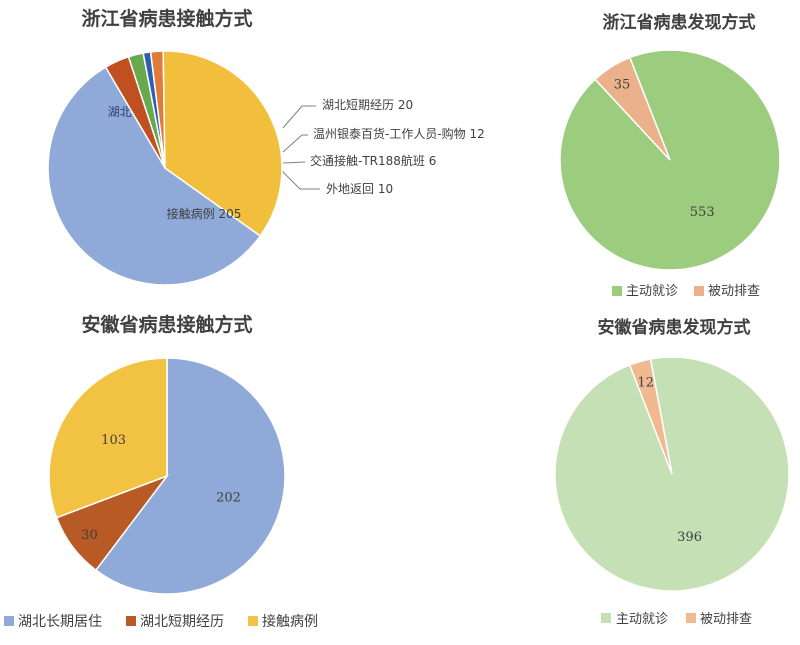 This screenshot has height=645, width=800. Describe the element at coordinates (166, 324) in the screenshot. I see `chart-title-ah-contact: 安徽省病患接触方式` at that location.